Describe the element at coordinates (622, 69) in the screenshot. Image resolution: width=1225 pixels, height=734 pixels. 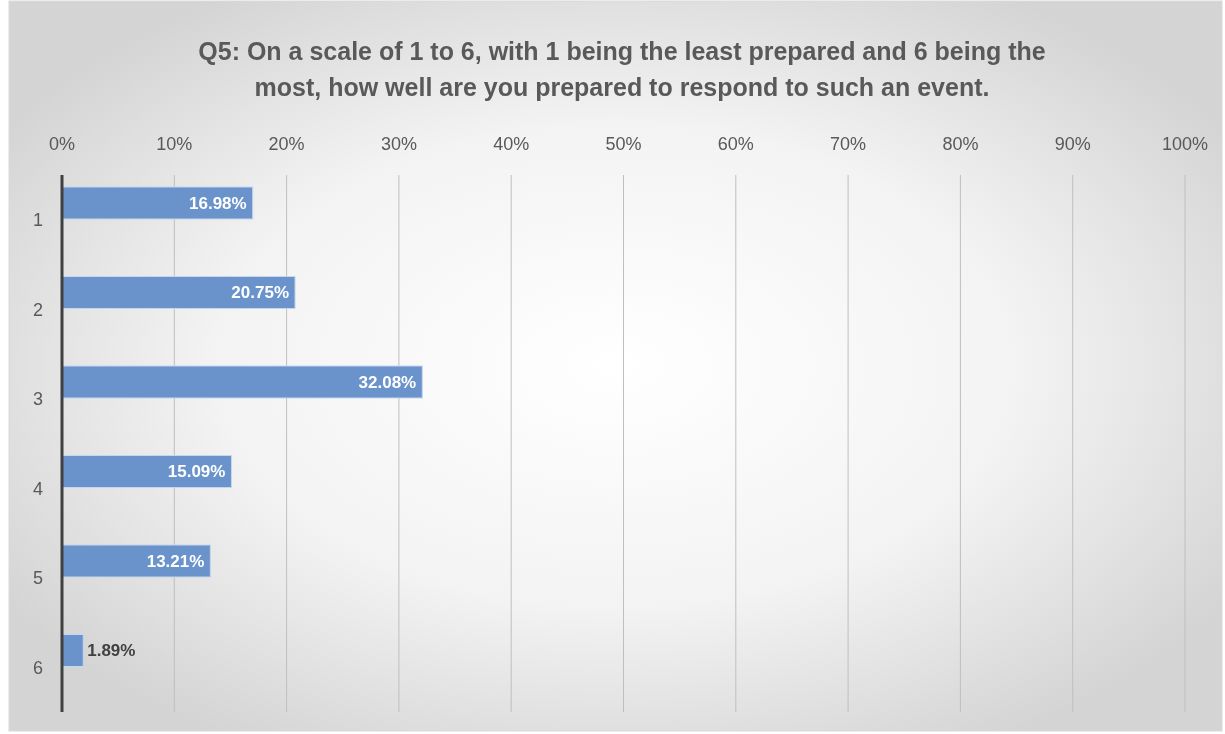
I see `chart-title: Q5: On a scale of 1 to 6, with 1 being the least prepared and 6 being the most, how well are you prepared to respond to such an event.` at that location.